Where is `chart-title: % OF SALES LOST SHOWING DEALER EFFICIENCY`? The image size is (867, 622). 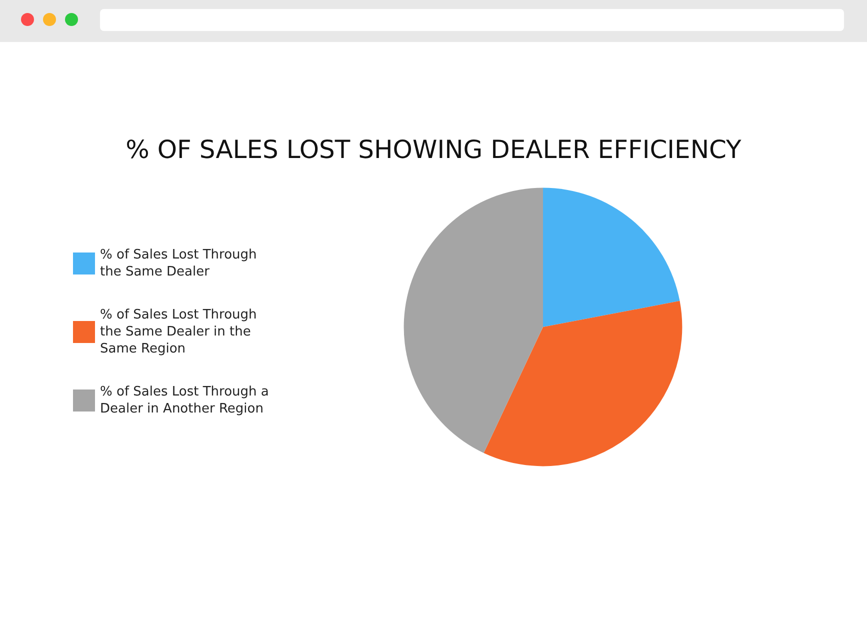 chart-title: % OF SALES LOST SHOWING DEALER EFFICIENCY is located at coordinates (434, 149).